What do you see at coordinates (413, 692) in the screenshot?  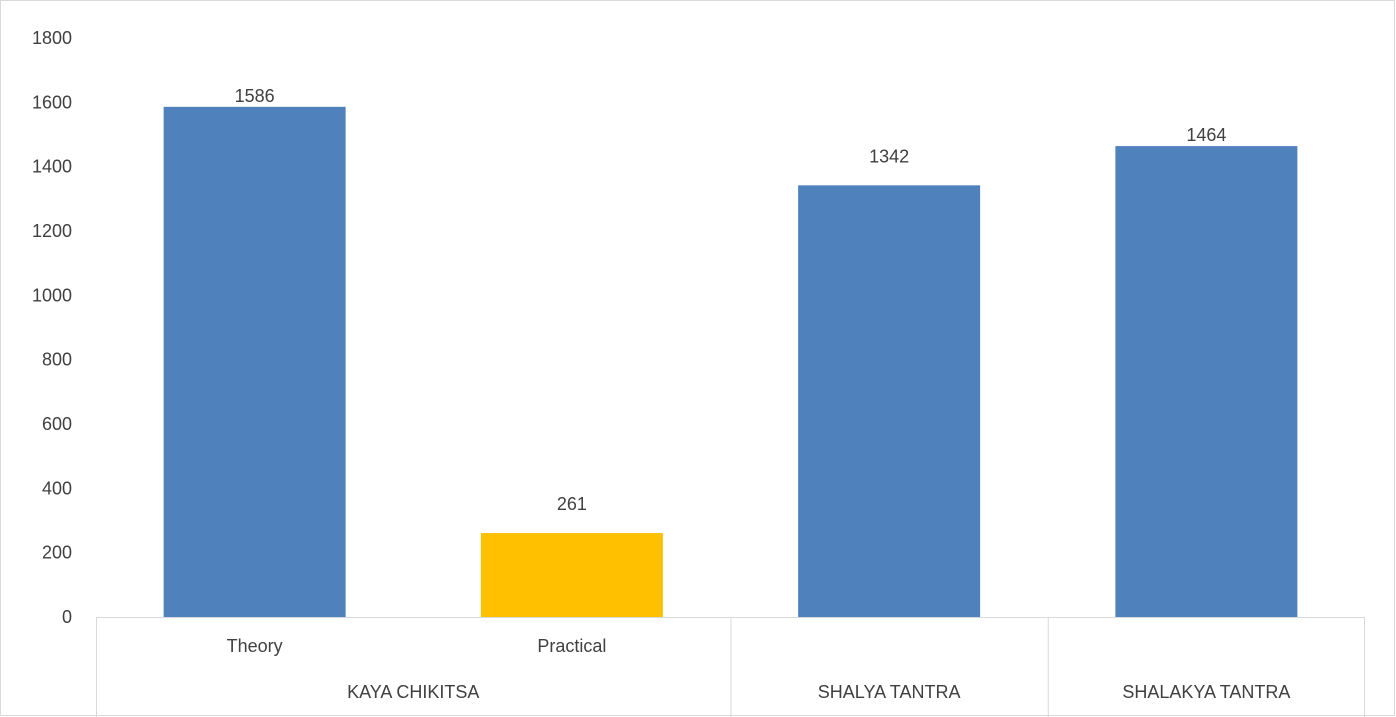 I see `group-label: KAYA CHIKITSA` at bounding box center [413, 692].